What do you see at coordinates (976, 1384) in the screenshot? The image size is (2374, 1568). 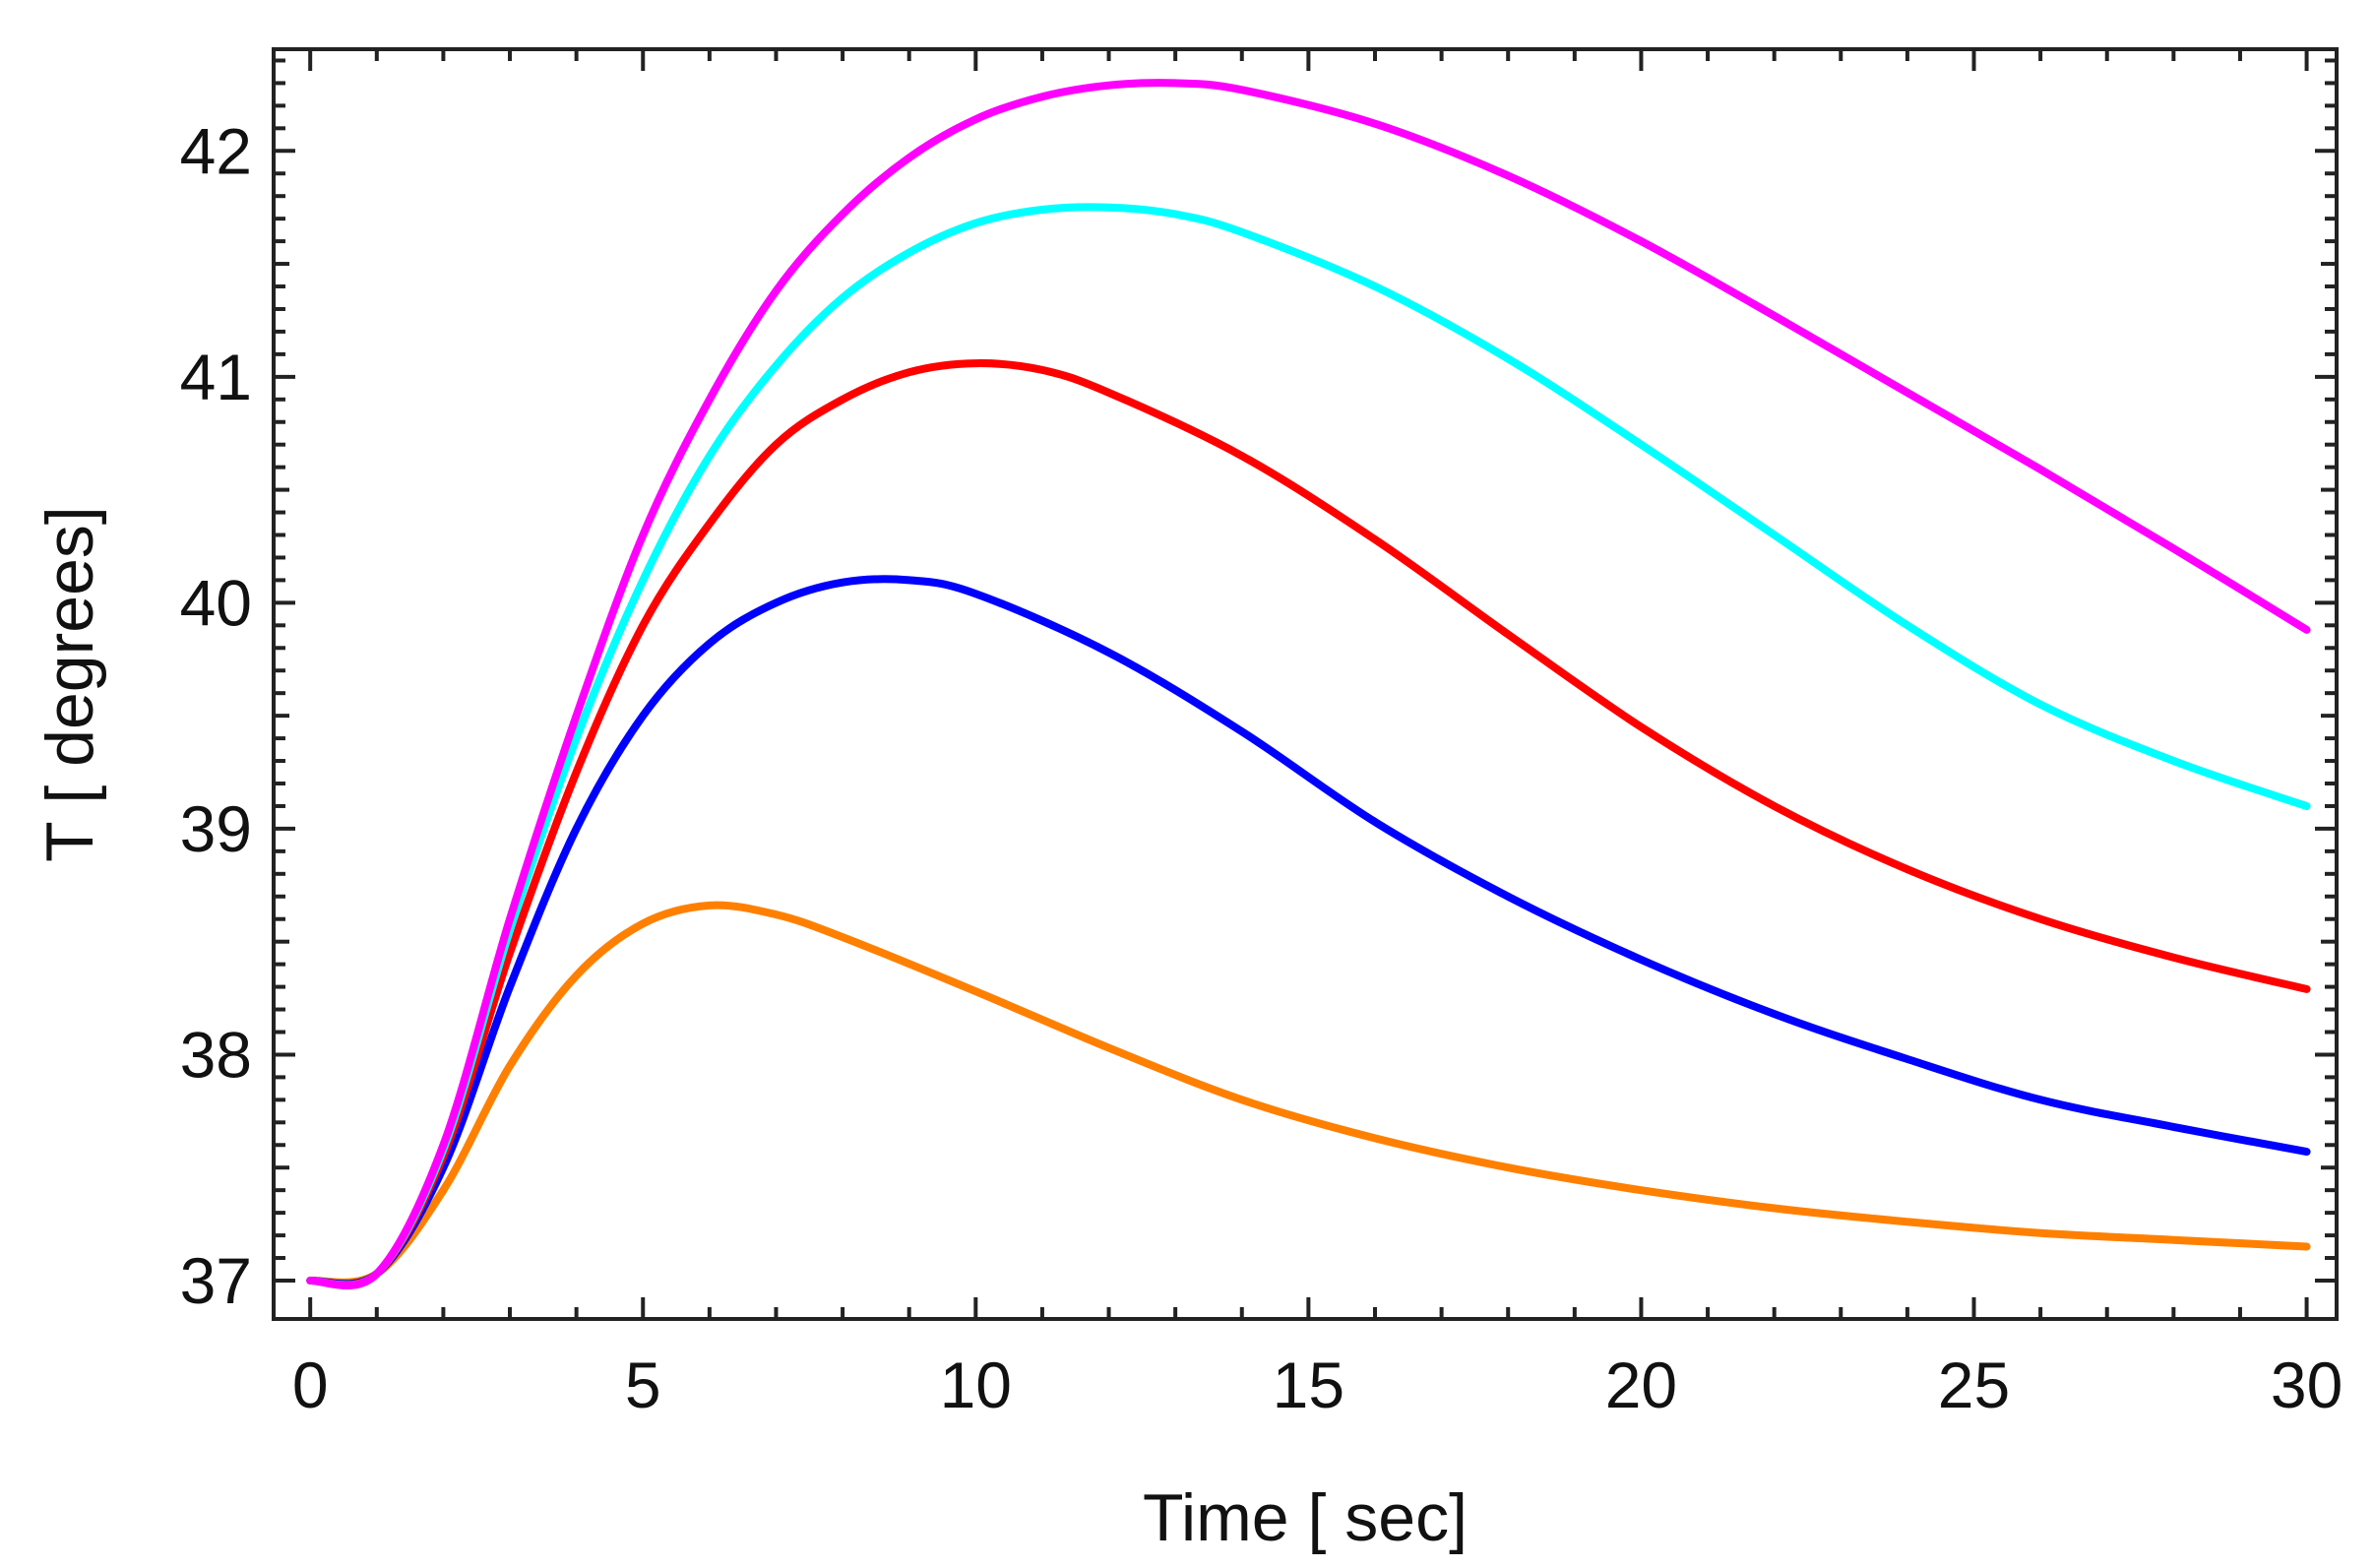 I see `x-tick-label: 10` at bounding box center [976, 1384].